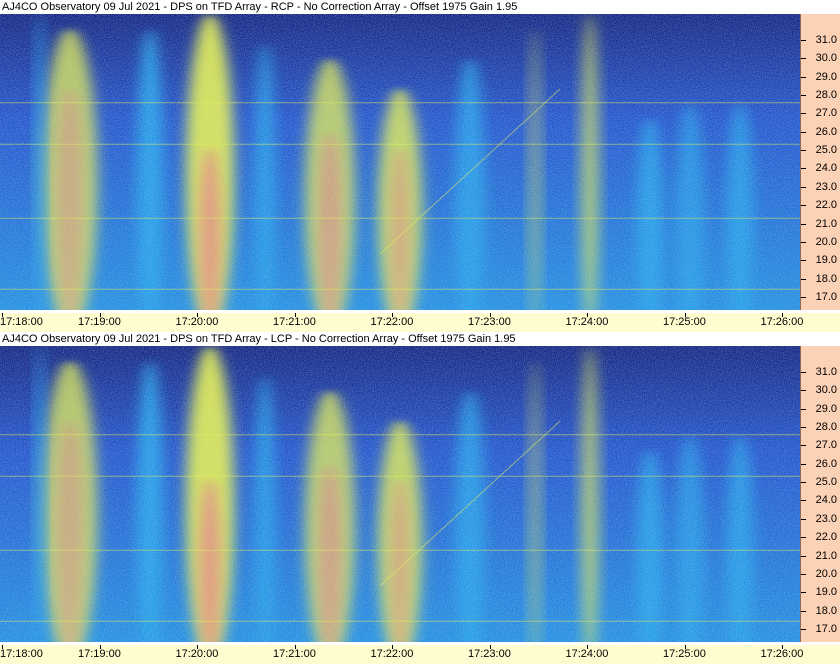 The image size is (840, 664). Describe the element at coordinates (826, 482) in the screenshot. I see `y-tick-label: 25.0` at that location.